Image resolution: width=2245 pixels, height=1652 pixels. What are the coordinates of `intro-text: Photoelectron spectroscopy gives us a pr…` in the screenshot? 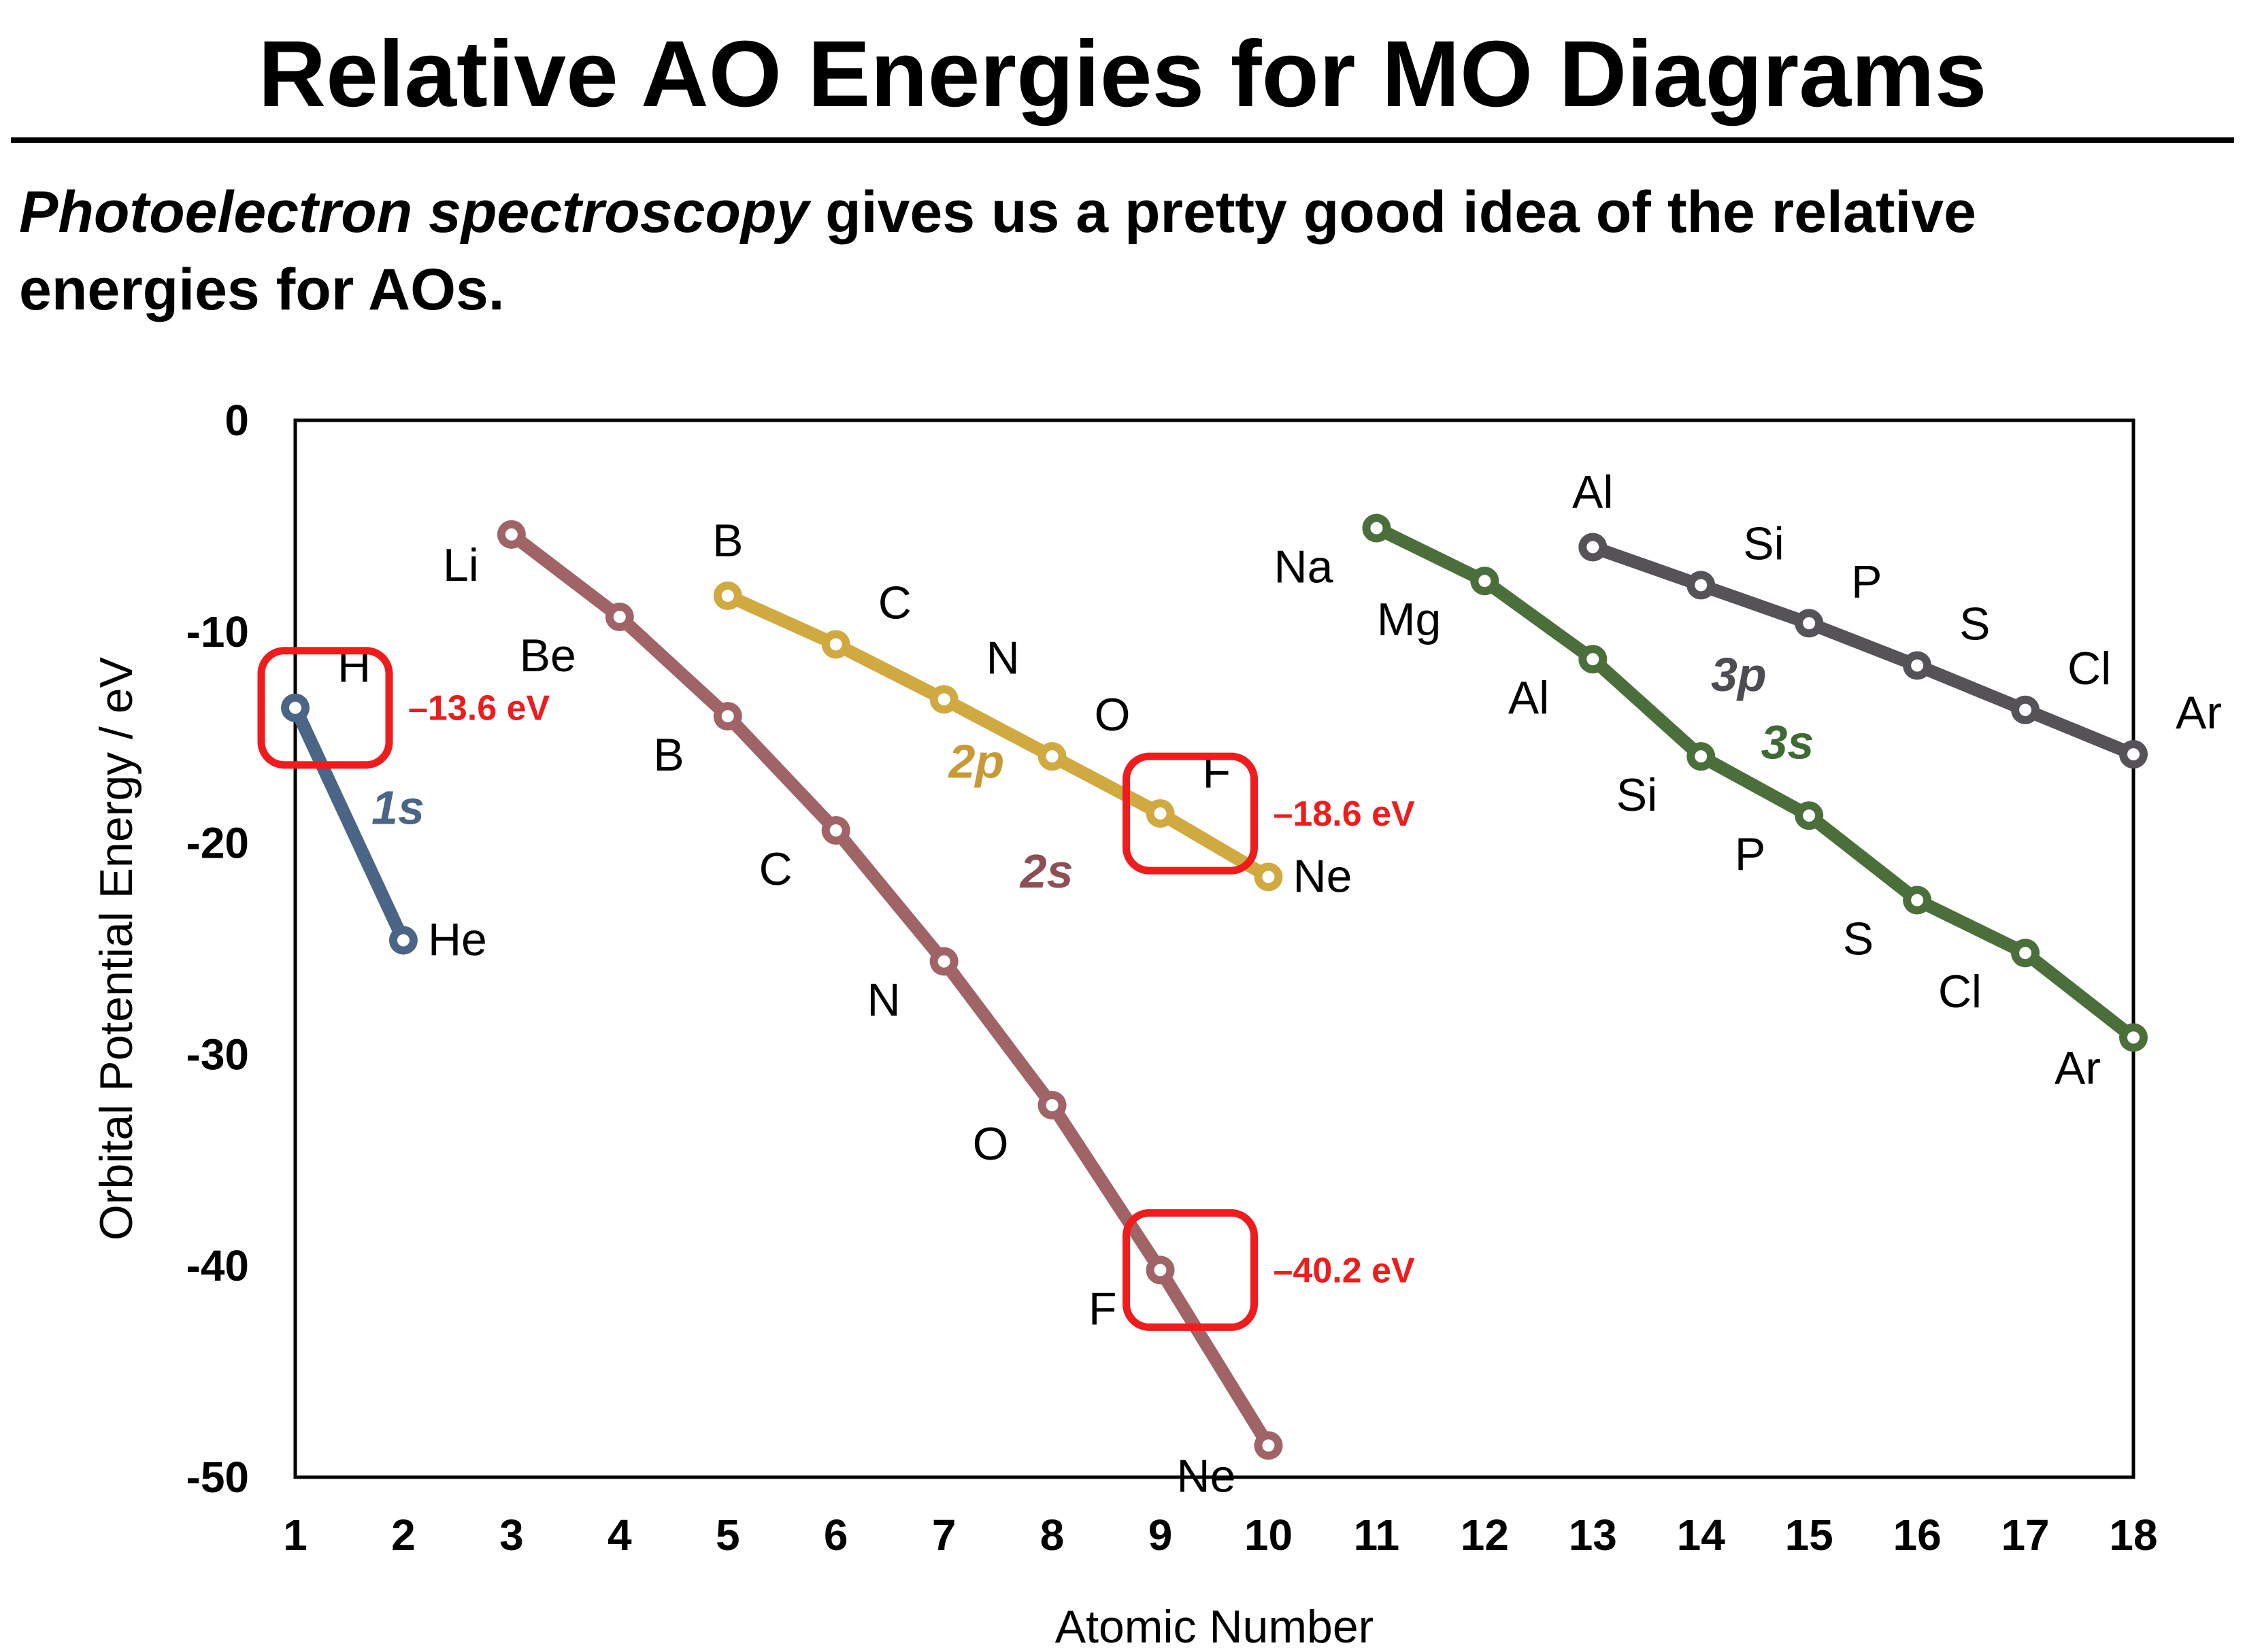 It's located at (1121, 251).